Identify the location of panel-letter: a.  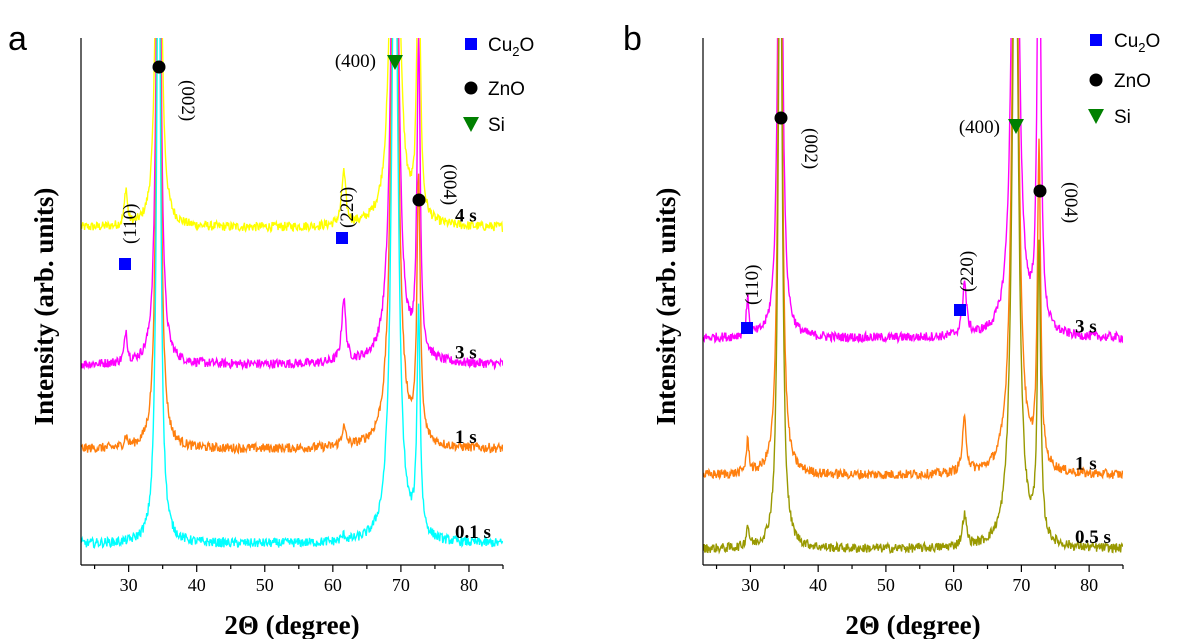
(17, 39).